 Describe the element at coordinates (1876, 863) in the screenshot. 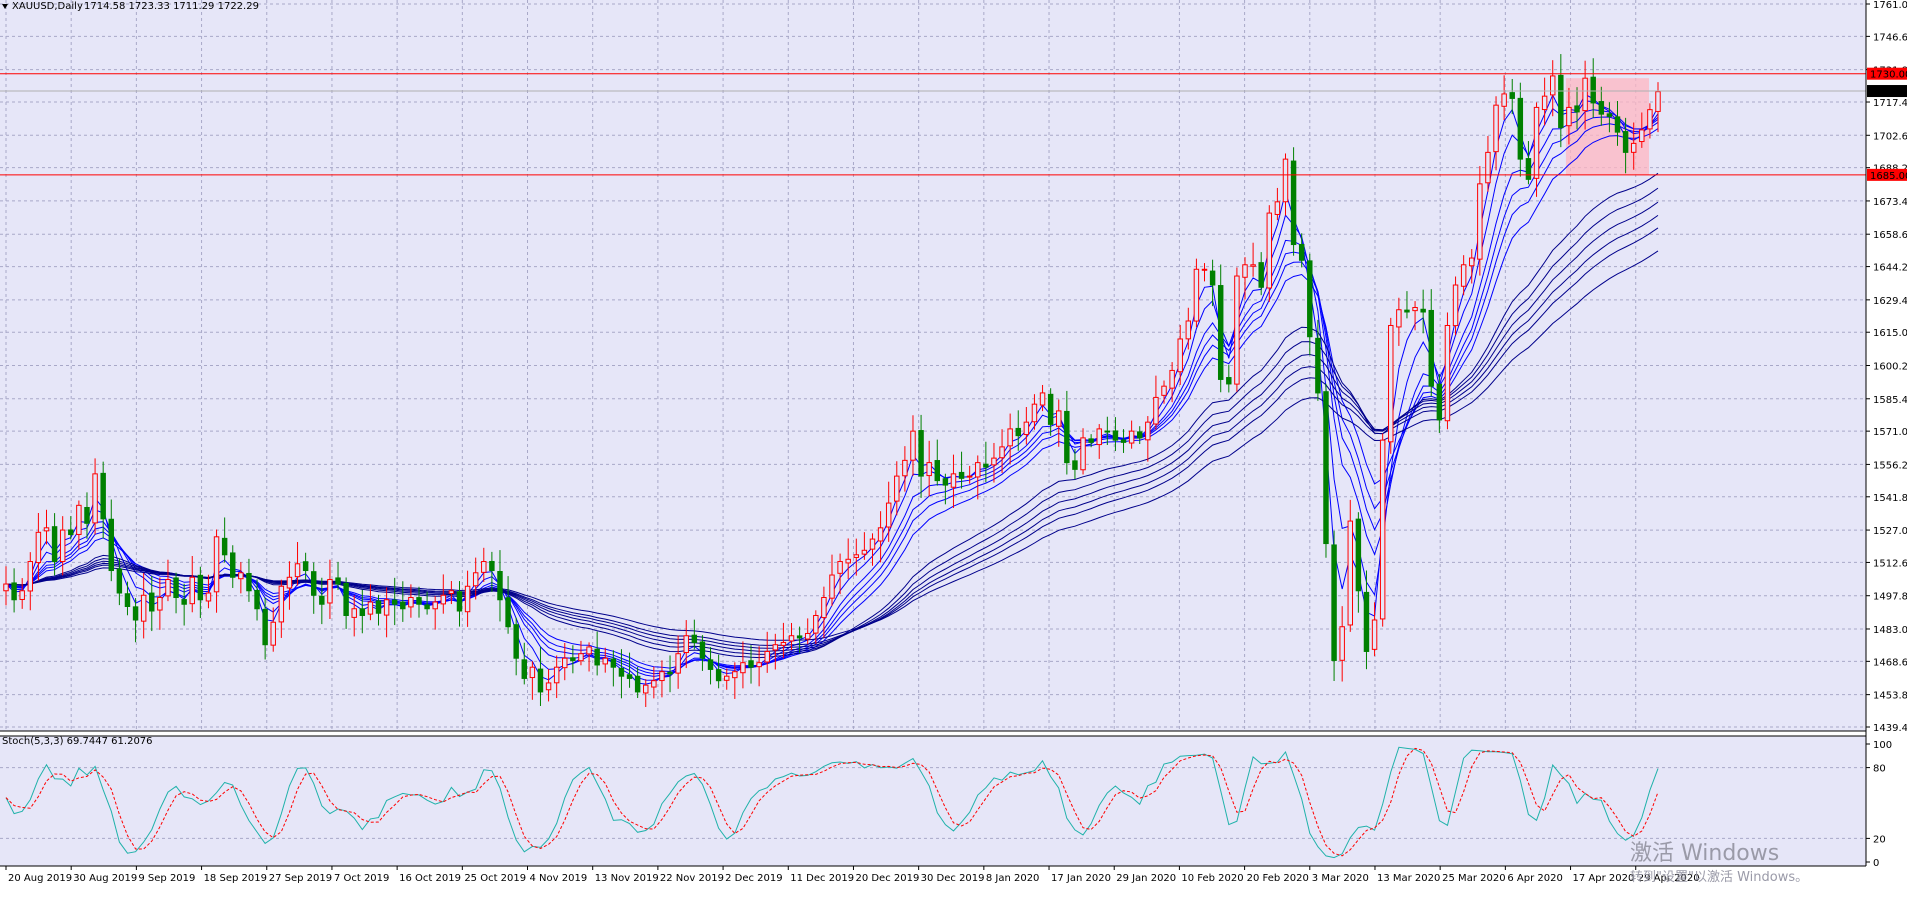

I see `stoch-tick-label: 0` at that location.